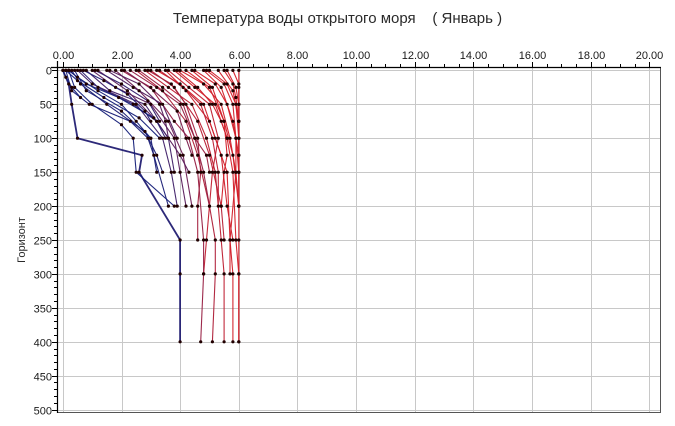  What do you see at coordinates (650, 56) in the screenshot?
I see `x-tick-label: 20.00` at bounding box center [650, 56].